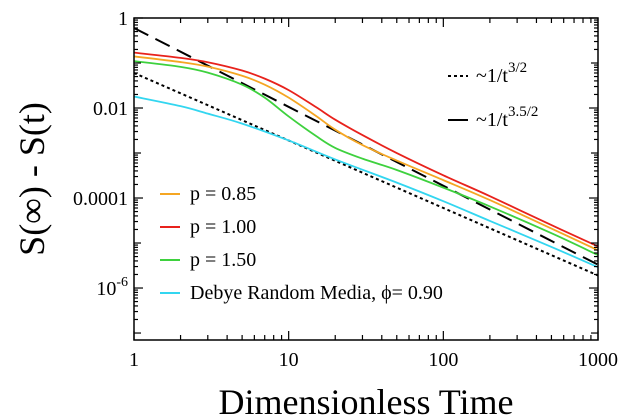 The image size is (636, 419). Describe the element at coordinates (223, 194) in the screenshot. I see `legend-label-1: p = 0.85` at that location.